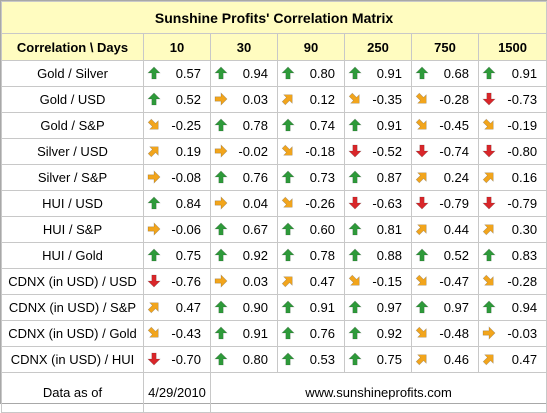 The height and width of the screenshot is (413, 547). What do you see at coordinates (72, 99) in the screenshot?
I see `row-label: Gold / USD` at bounding box center [72, 99].